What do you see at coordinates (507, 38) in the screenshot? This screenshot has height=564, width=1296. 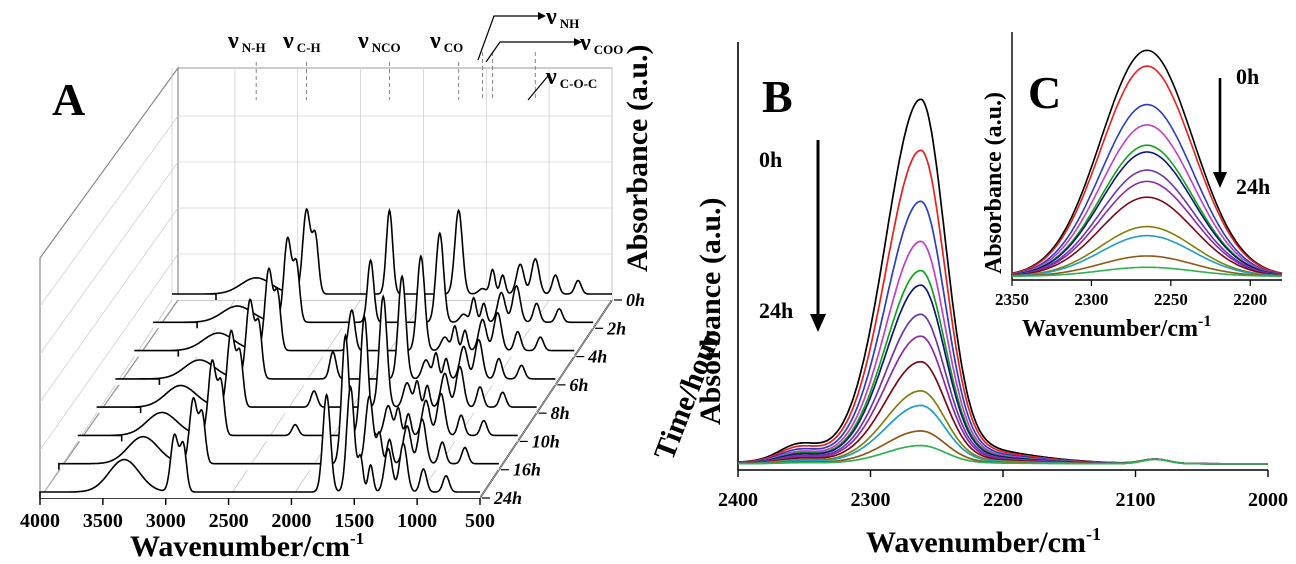 I see `panel-a-nh-arrow` at bounding box center [507, 38].